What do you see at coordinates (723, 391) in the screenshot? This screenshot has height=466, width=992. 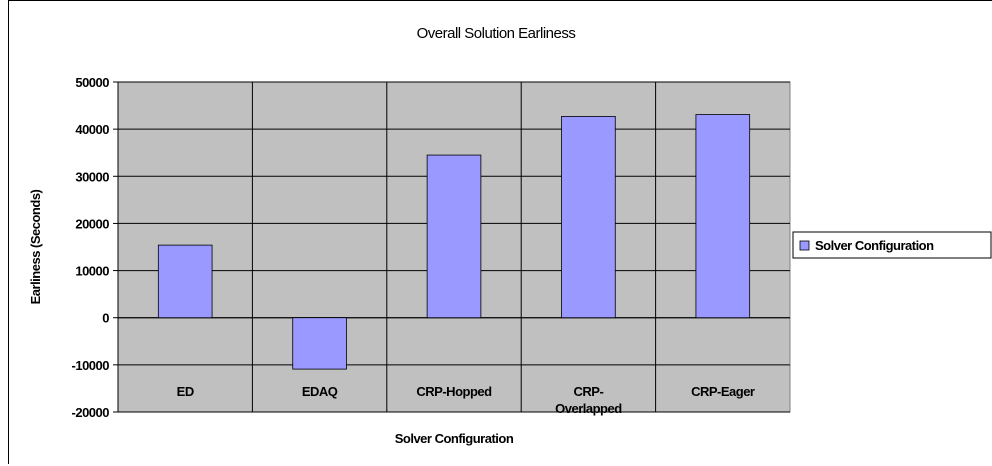 I see `x-tick-label: CRP-Eager` at bounding box center [723, 391].